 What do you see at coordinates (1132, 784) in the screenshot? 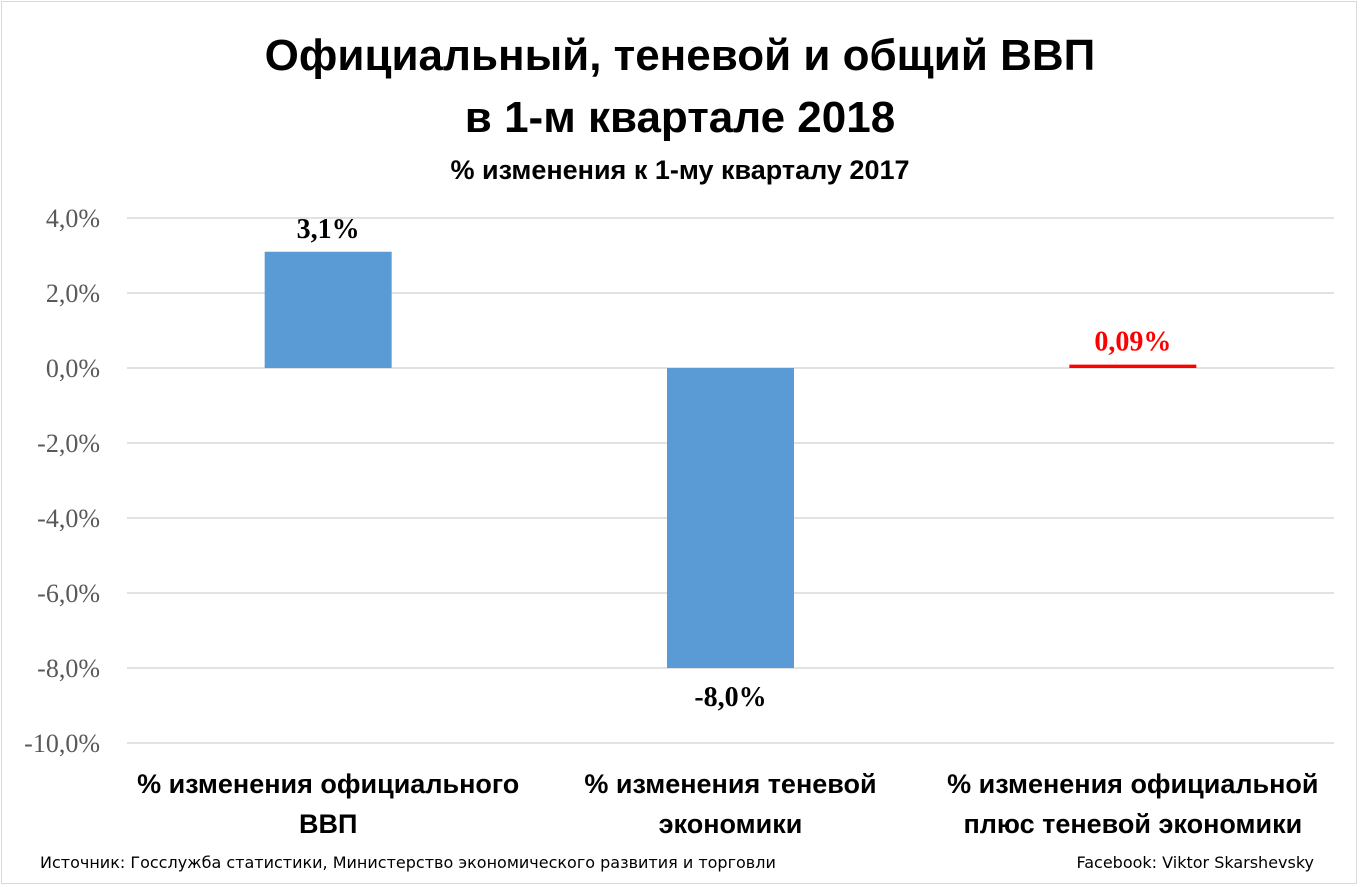
I see `x-category-label: % изменения официальной` at bounding box center [1132, 784].